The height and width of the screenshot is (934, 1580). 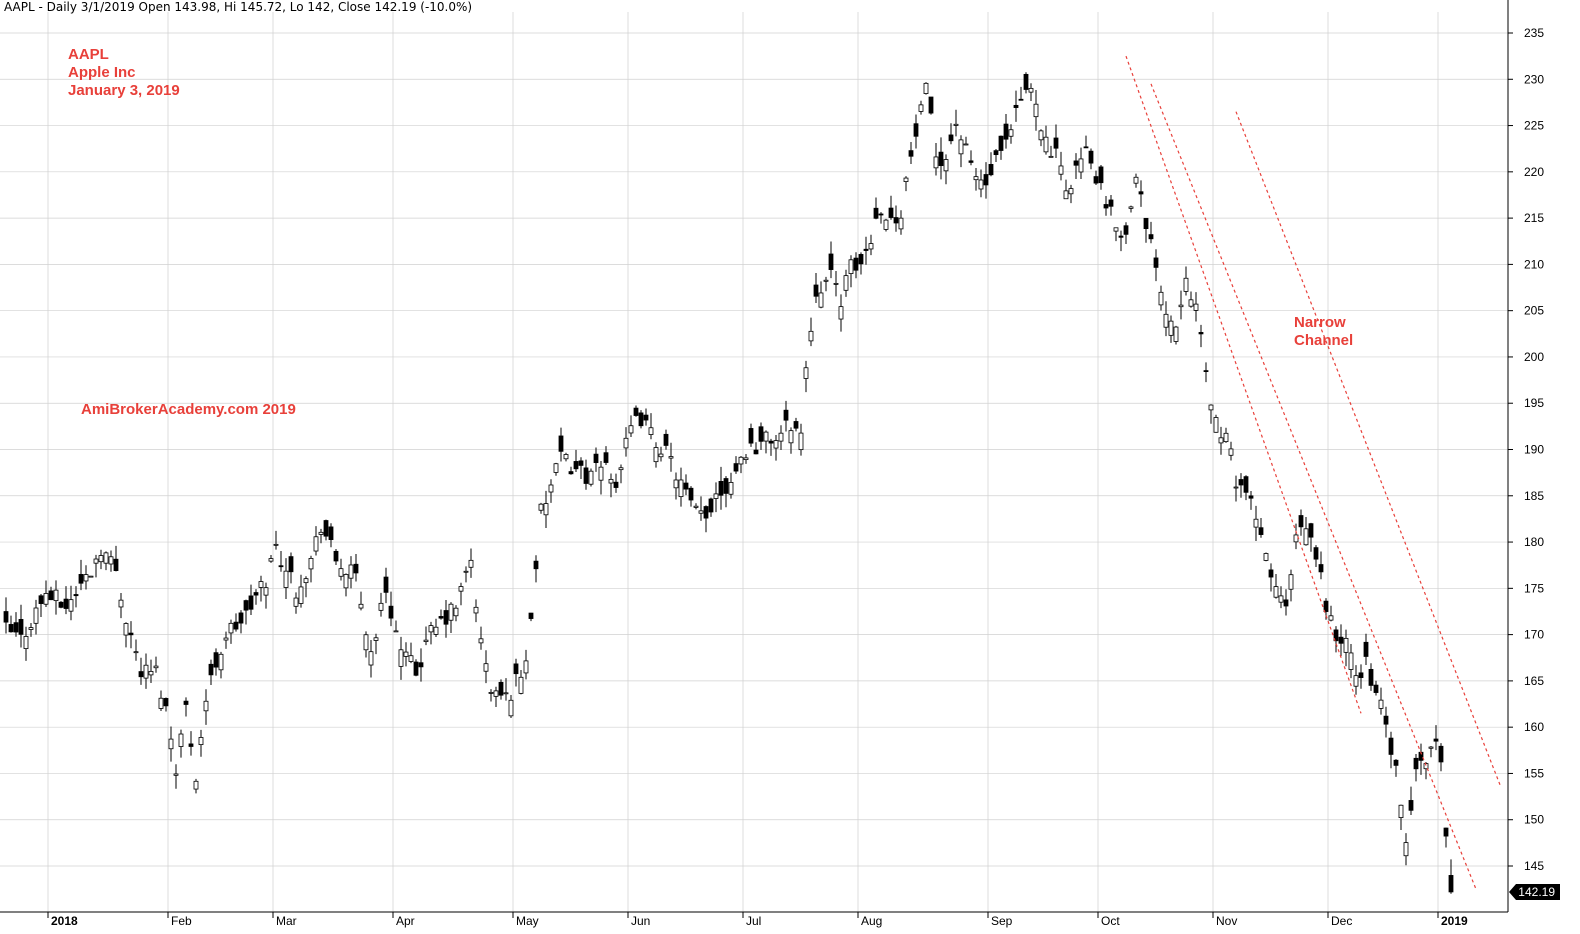 I want to click on y-tick-label: 230, so click(x=1534, y=79).